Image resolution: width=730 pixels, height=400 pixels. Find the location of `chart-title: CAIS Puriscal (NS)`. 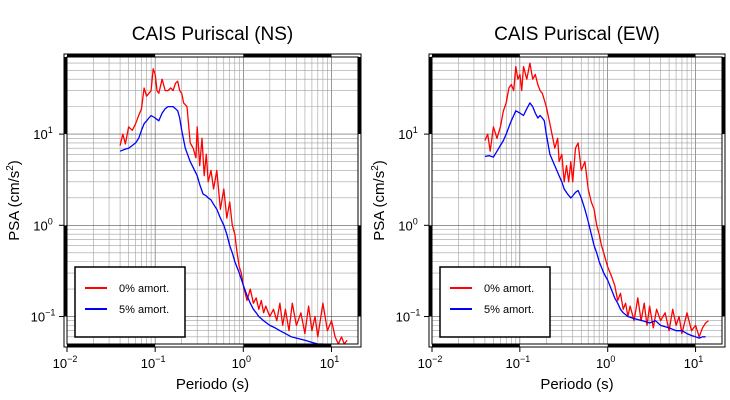

chart-title: CAIS Puriscal (NS) is located at coordinates (213, 34).